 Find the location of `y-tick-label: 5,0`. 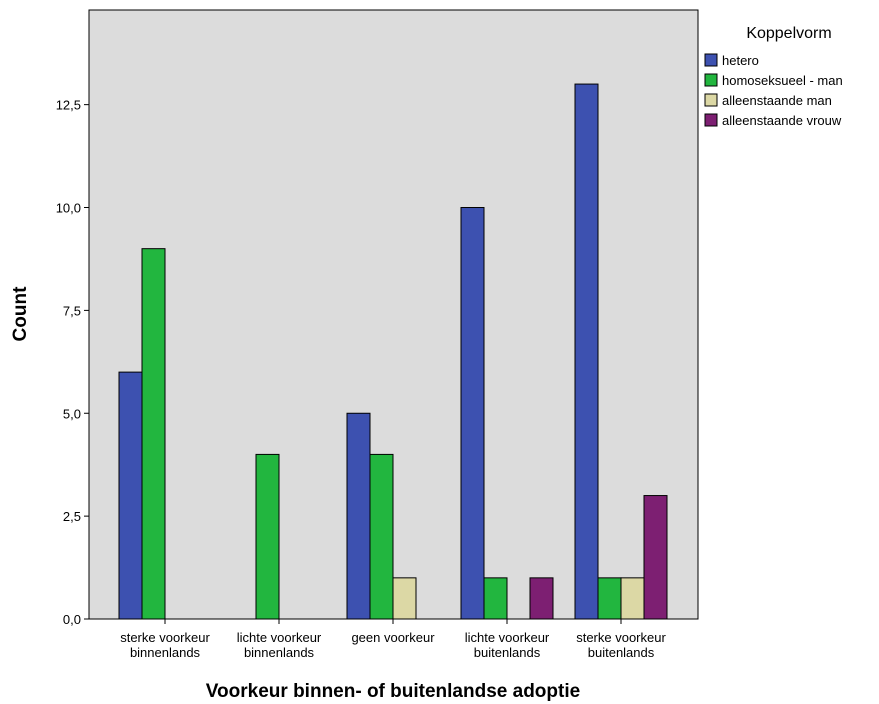

y-tick-label: 5,0 is located at coordinates (72, 413).